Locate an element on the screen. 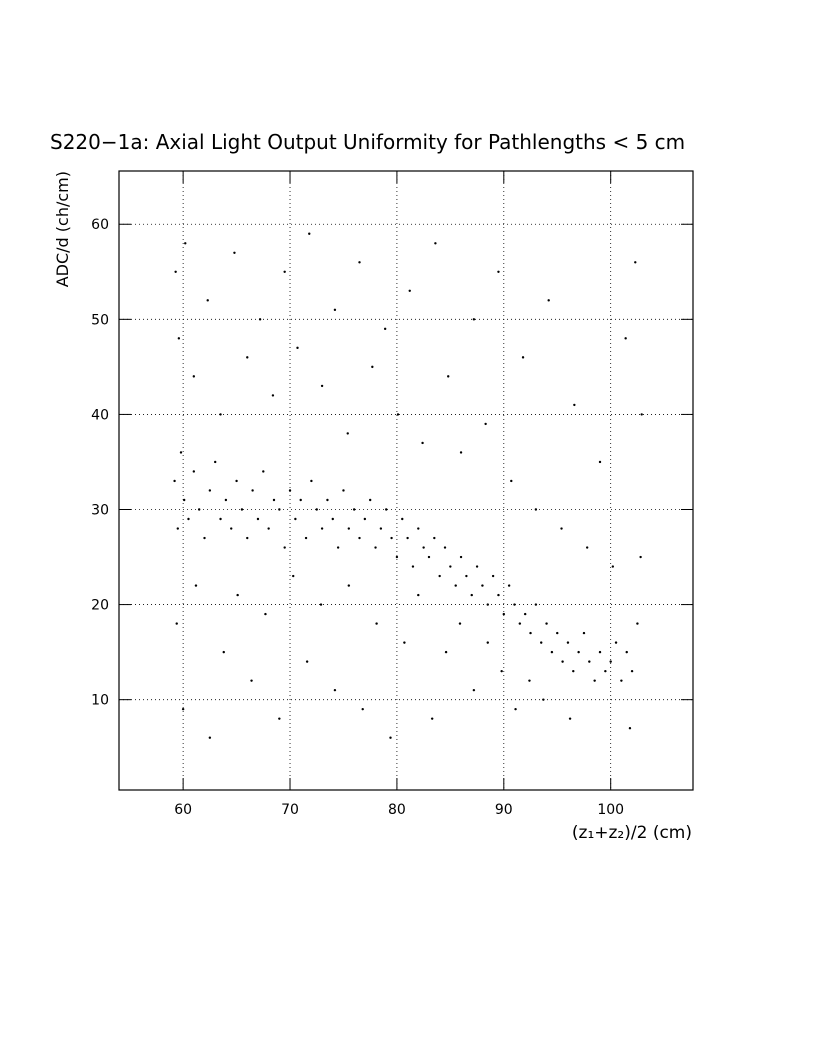 The image size is (816, 1060). y-tick-label: 50 is located at coordinates (100, 320).